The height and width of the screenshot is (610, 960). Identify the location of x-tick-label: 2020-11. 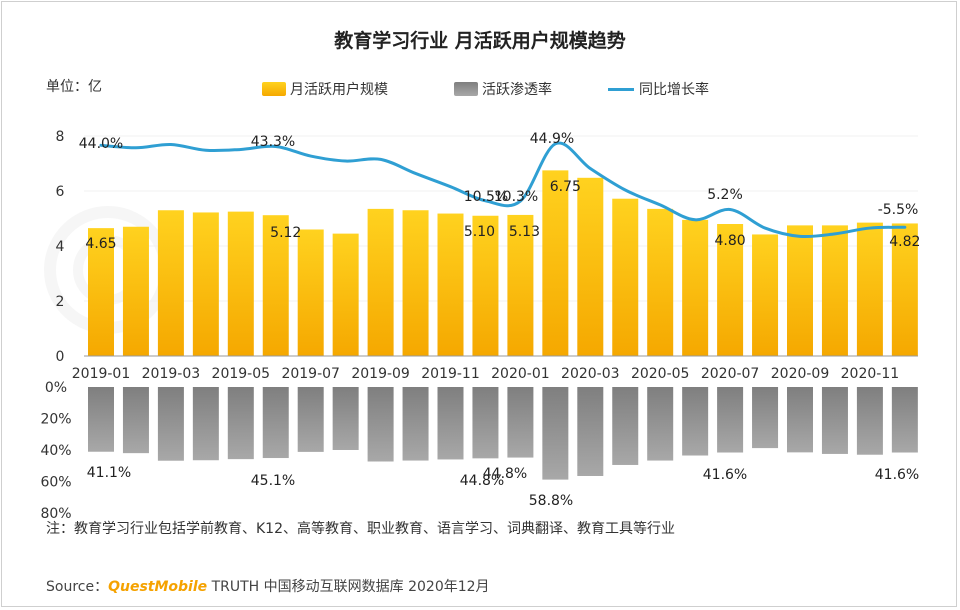
(870, 374).